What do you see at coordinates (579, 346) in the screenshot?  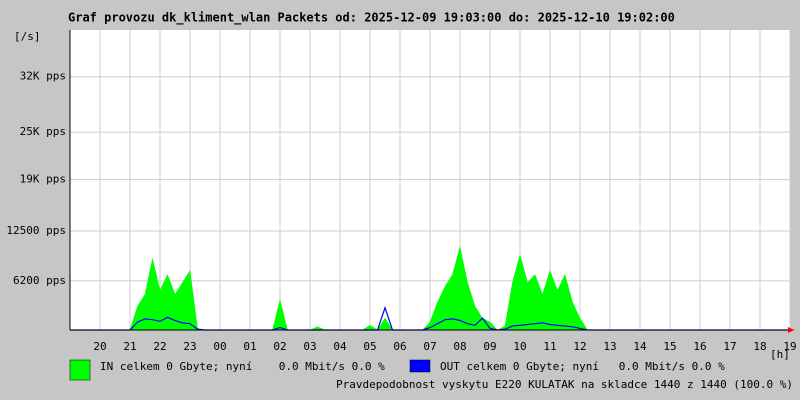 I see `x-tick-label: 12` at bounding box center [579, 346].